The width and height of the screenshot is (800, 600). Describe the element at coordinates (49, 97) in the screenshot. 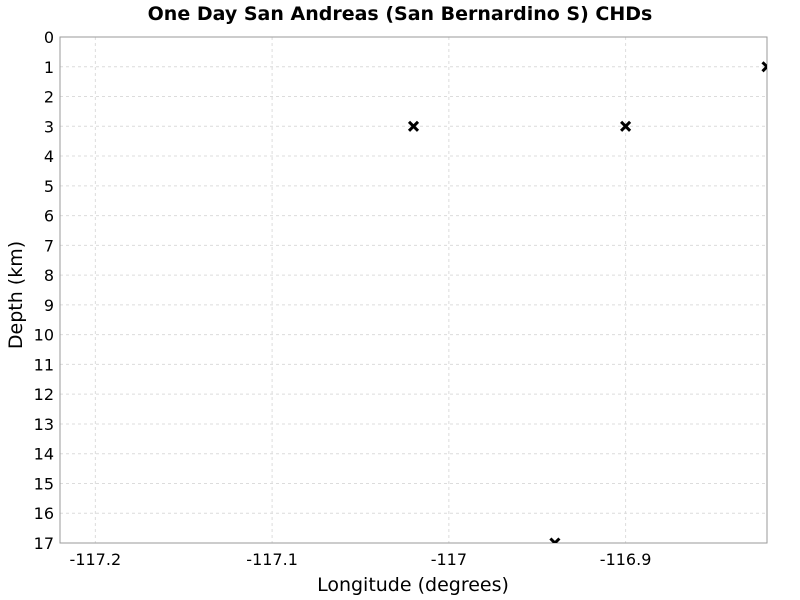

I see `y-tick-label: 2` at that location.